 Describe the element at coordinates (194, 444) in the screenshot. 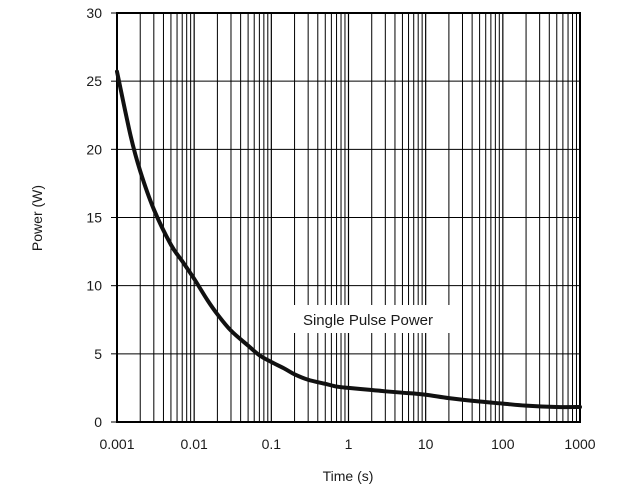

I see `x-tick-label: 0.01` at that location.